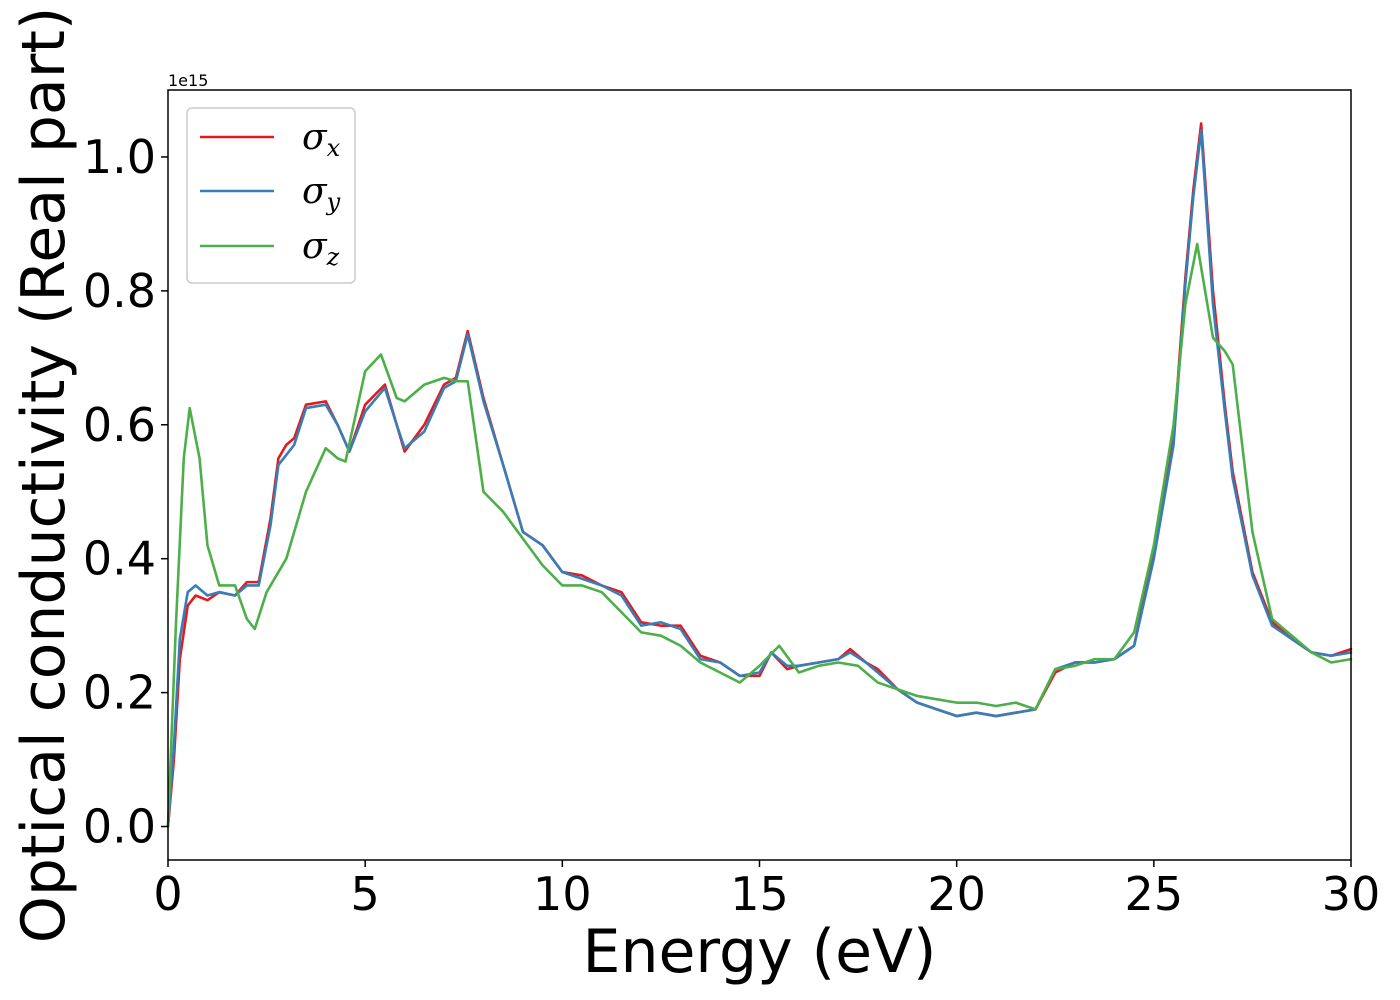  What do you see at coordinates (321, 139) in the screenshot?
I see `legend-label-x: σx` at bounding box center [321, 139].